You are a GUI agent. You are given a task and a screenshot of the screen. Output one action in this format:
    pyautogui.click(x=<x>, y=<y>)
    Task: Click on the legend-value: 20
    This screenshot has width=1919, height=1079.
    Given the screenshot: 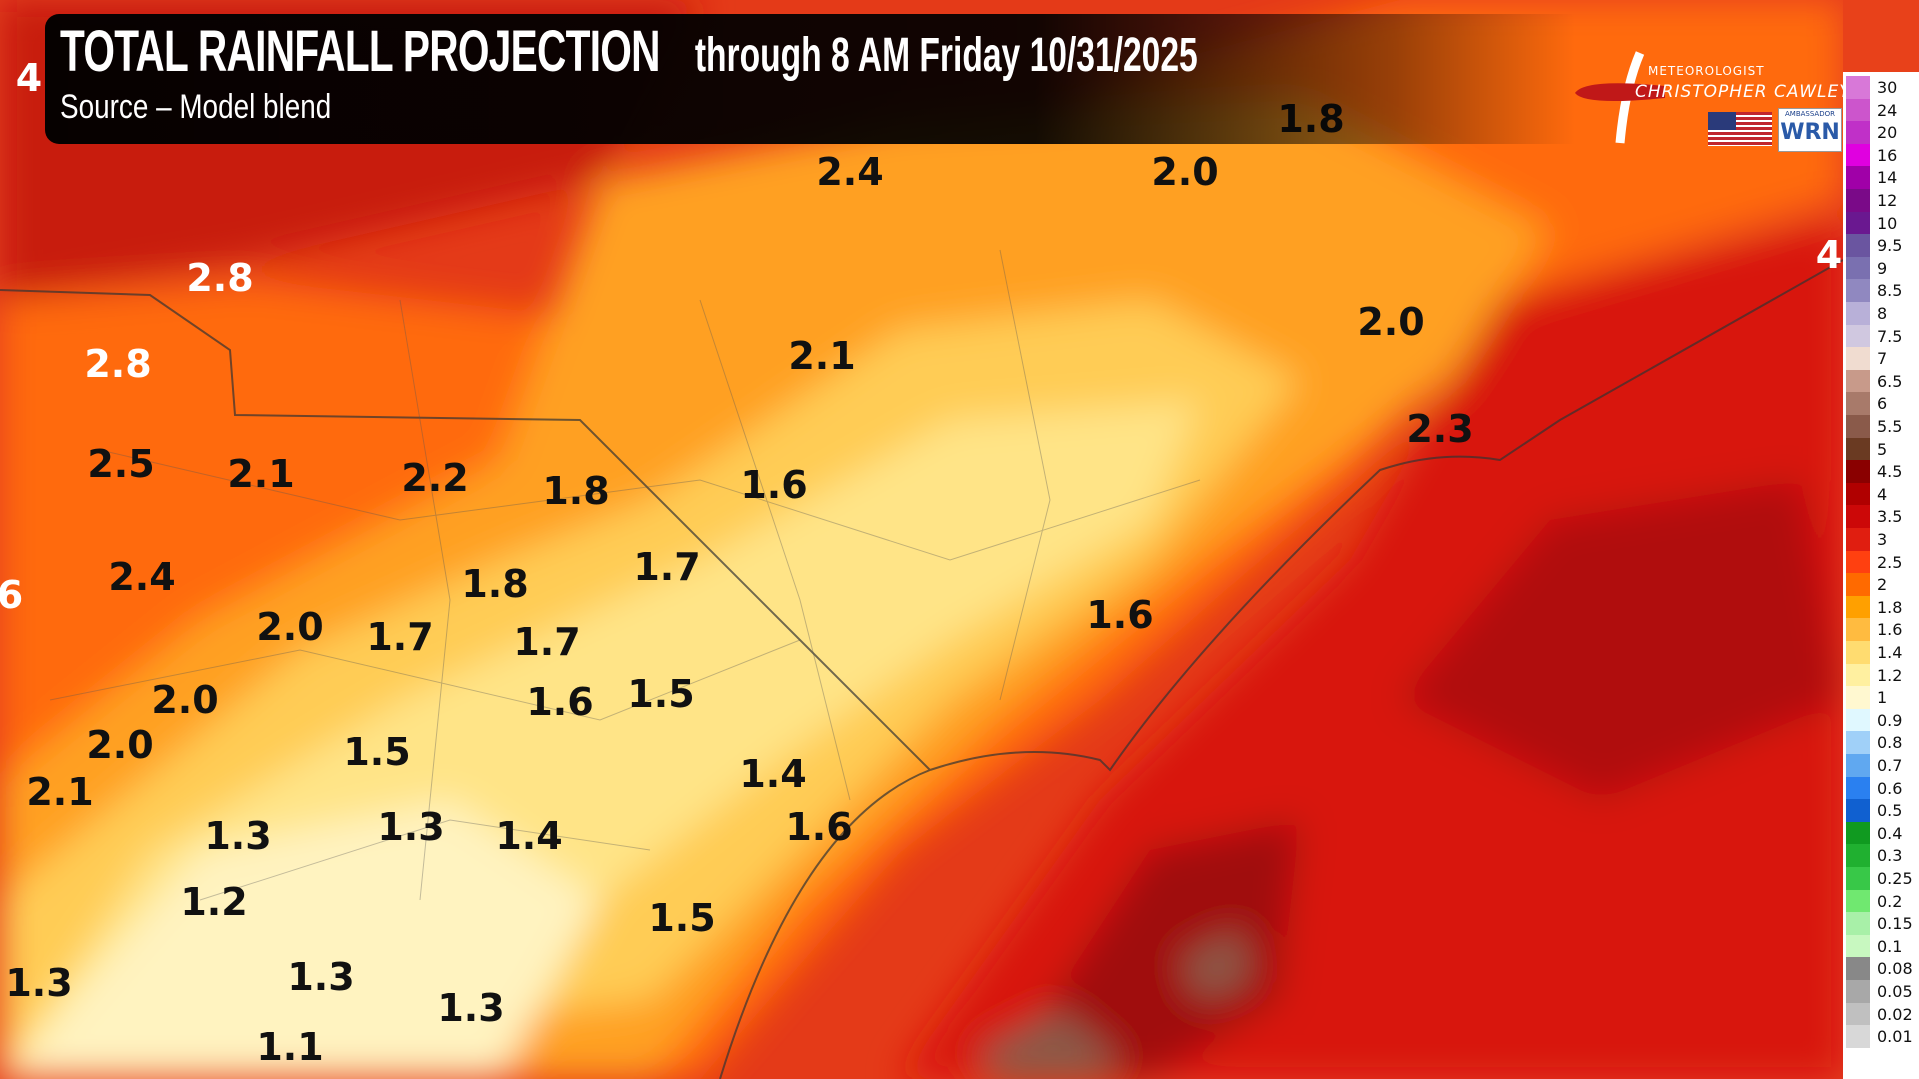 What is the action you would take?
    pyautogui.click(x=1887, y=133)
    